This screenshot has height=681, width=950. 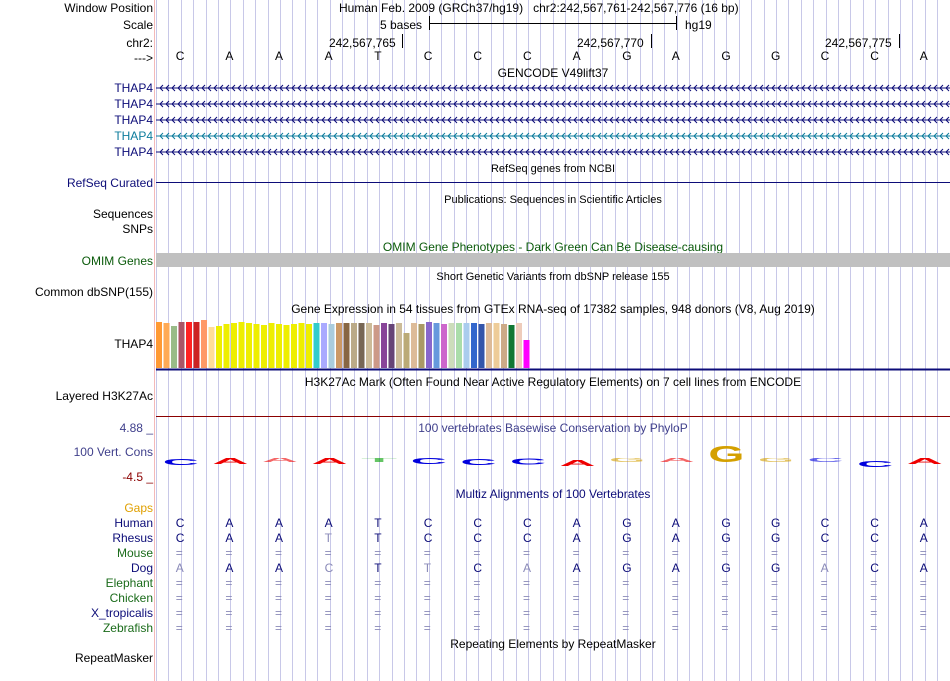 What do you see at coordinates (109, 183) in the screenshot?
I see `refseq-label: RefSeq Curated` at bounding box center [109, 183].